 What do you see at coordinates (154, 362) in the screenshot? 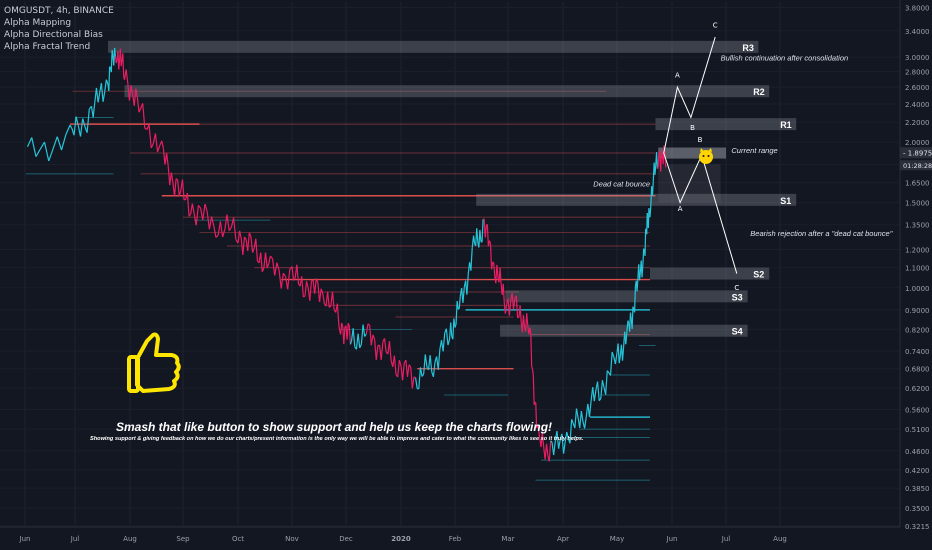
I see `thumbs-up-icon` at bounding box center [154, 362].